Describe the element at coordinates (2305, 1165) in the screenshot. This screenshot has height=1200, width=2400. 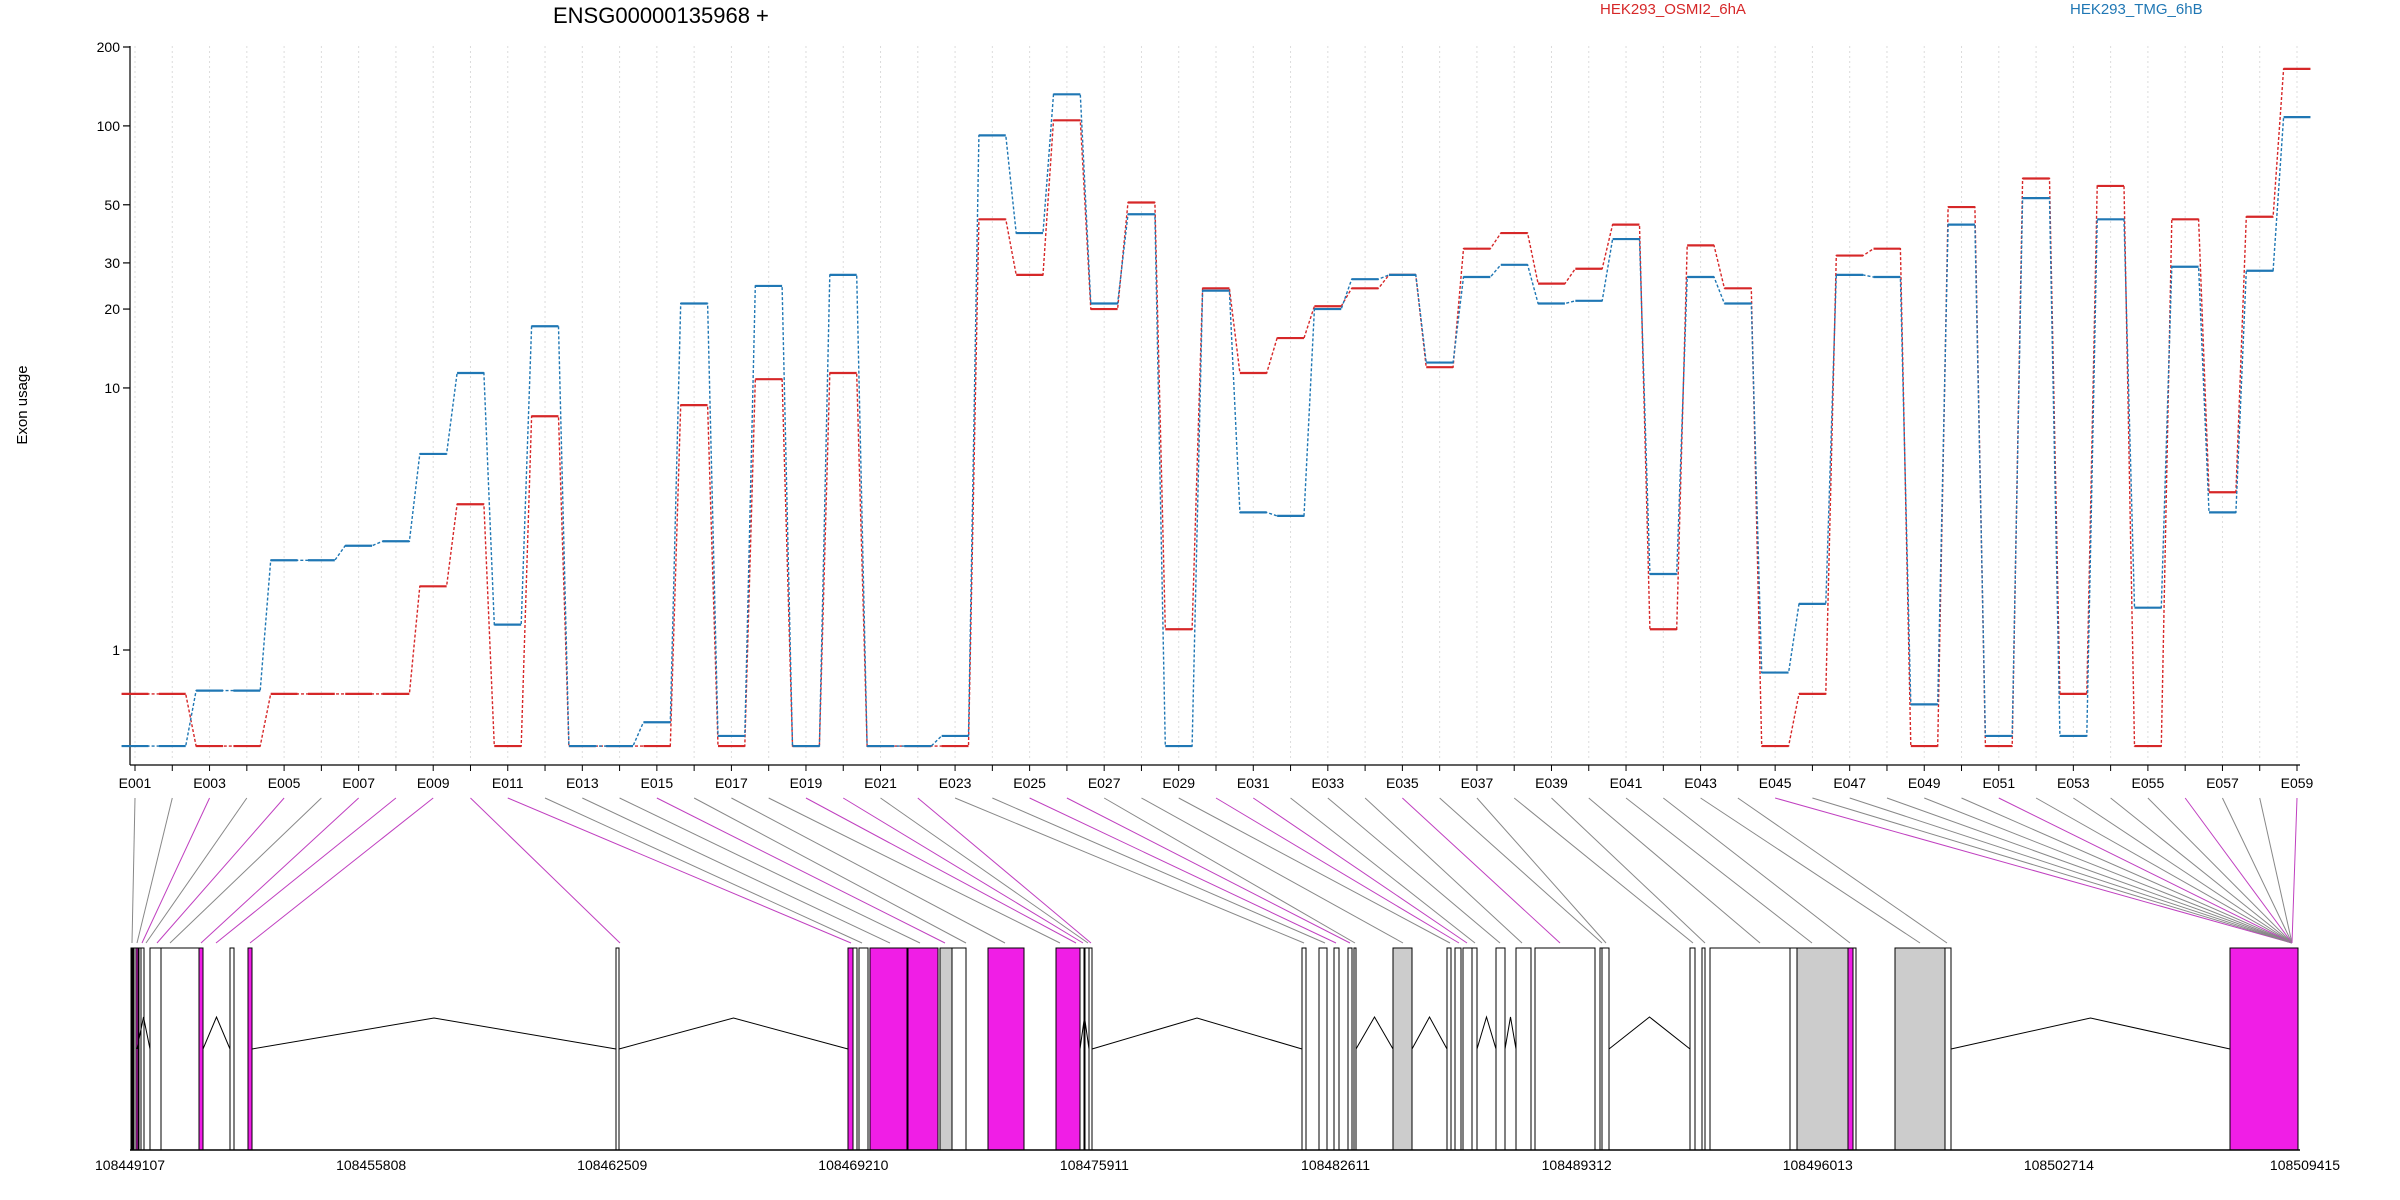
I see `coordinate-label: 108509415` at that location.